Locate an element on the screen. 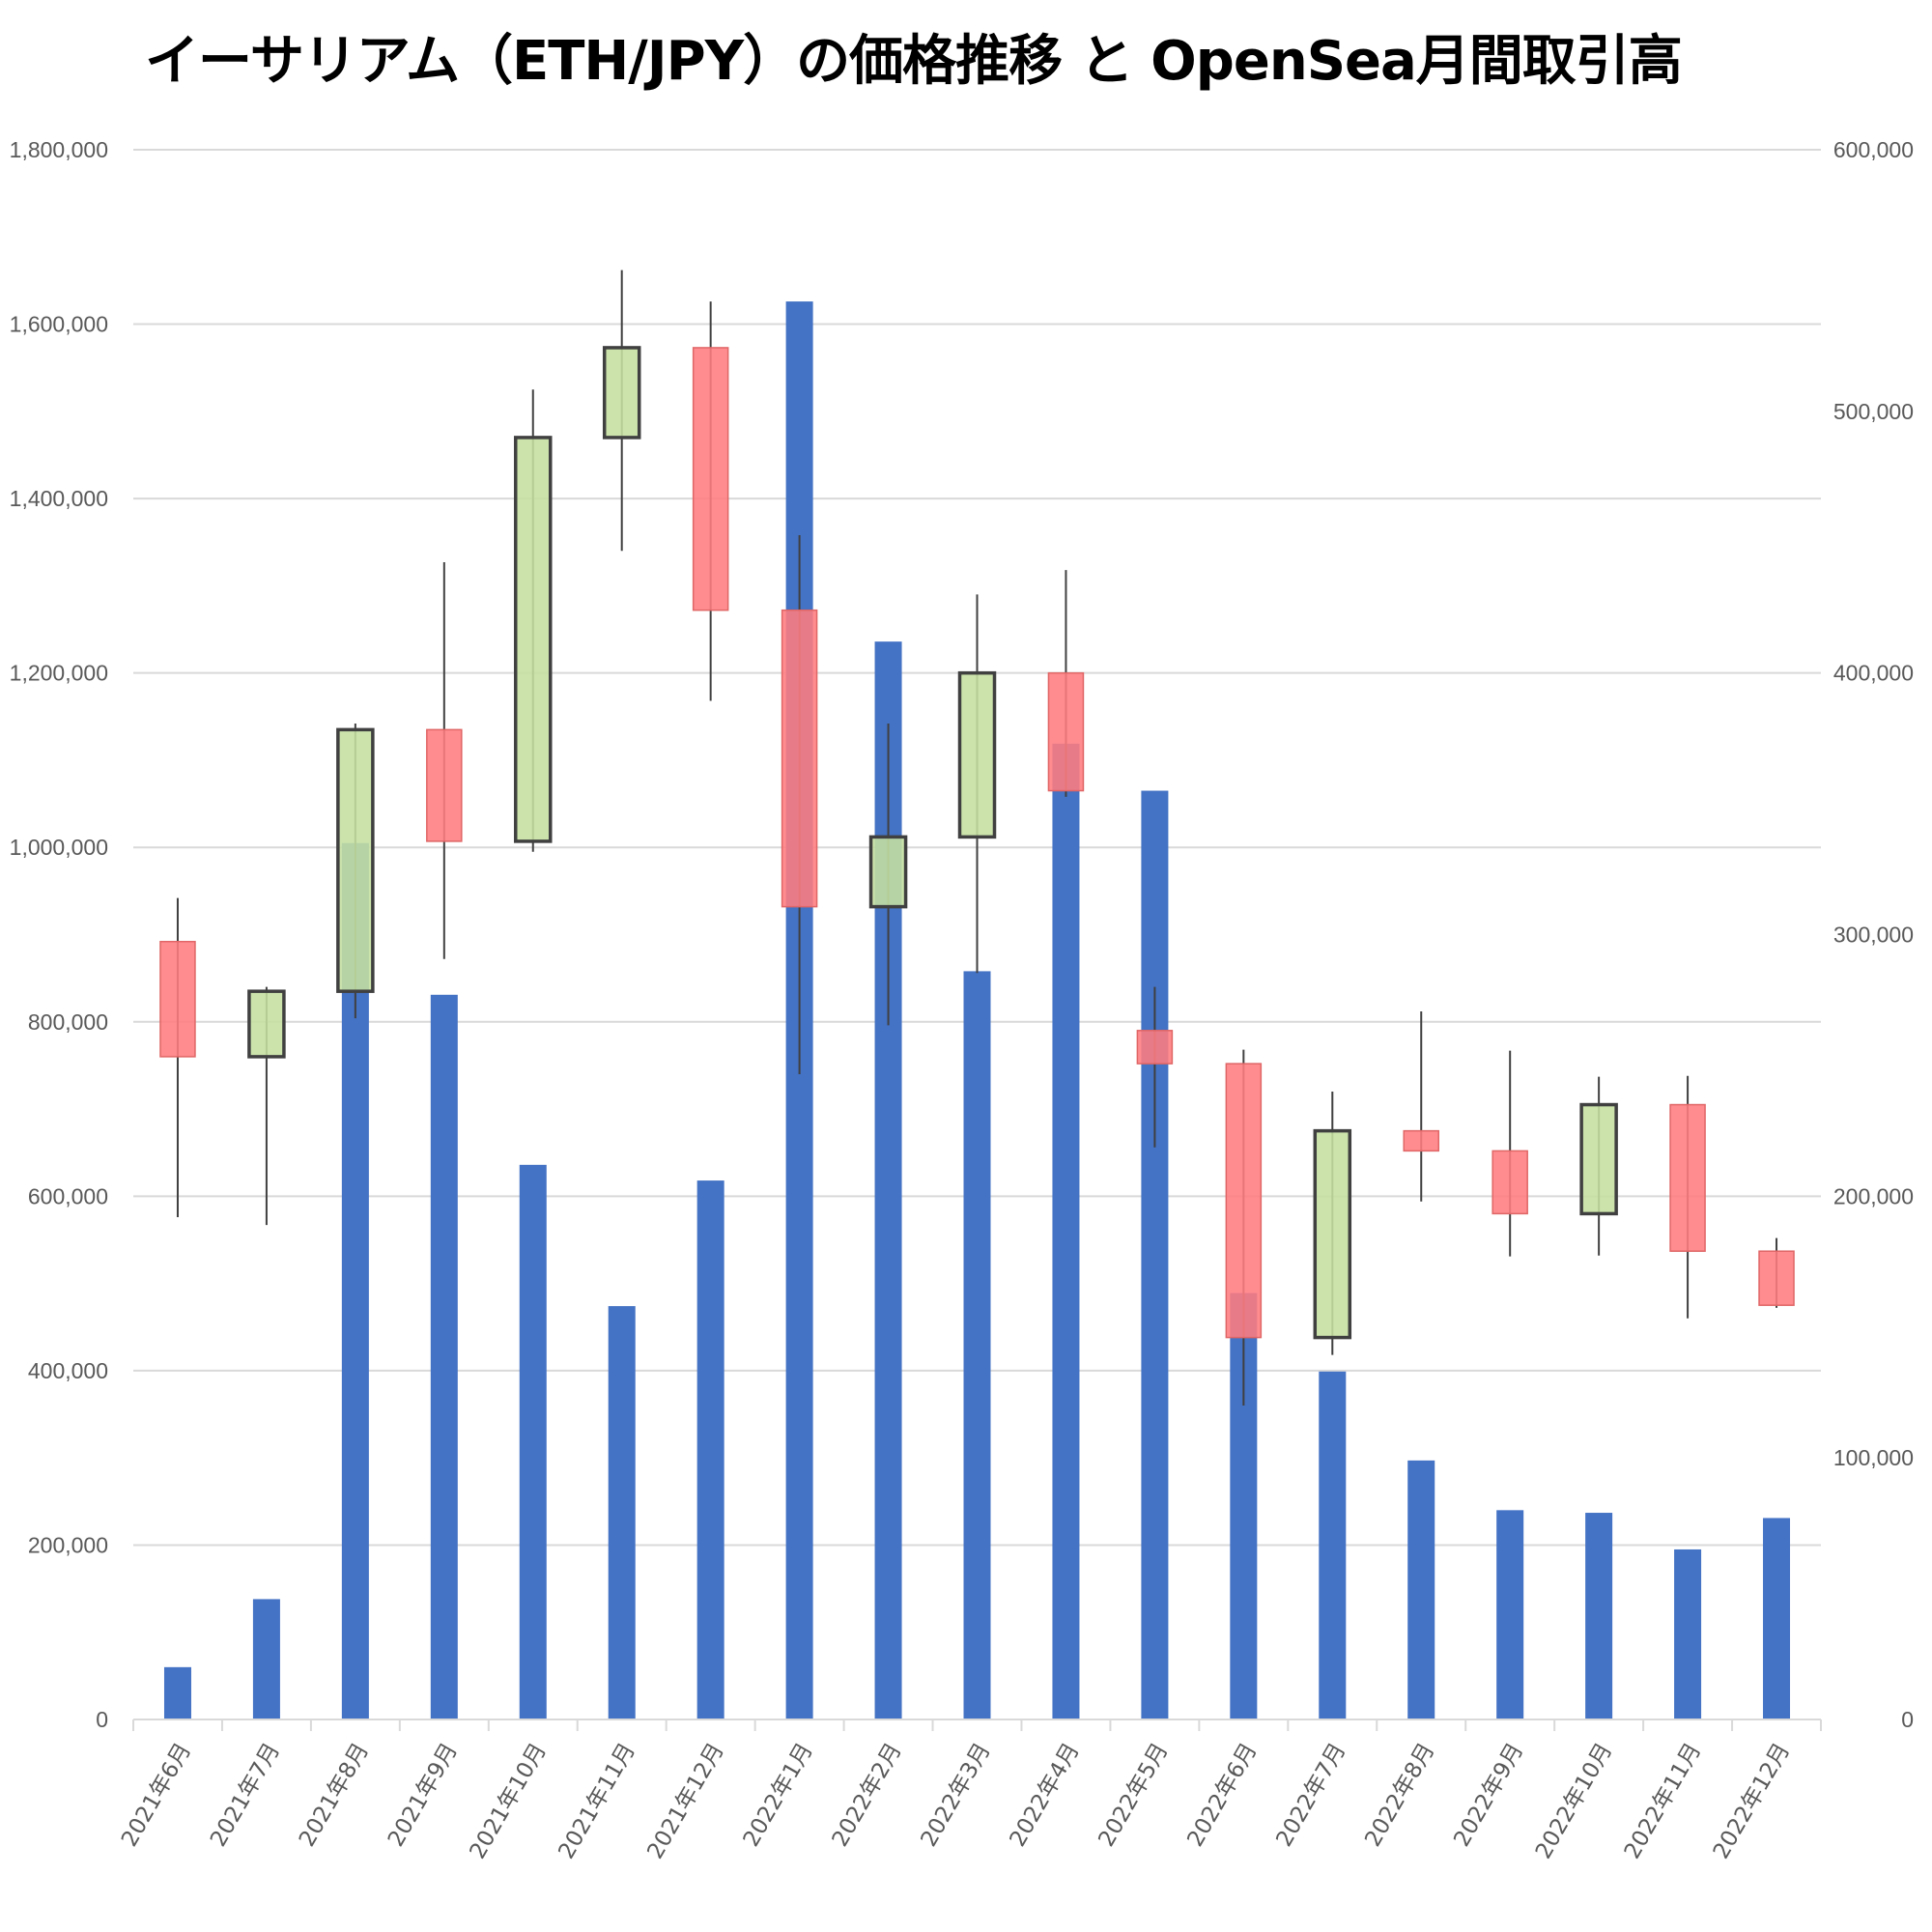 The height and width of the screenshot is (1932, 1932). right-tick-label: 600,000 is located at coordinates (1873, 149).